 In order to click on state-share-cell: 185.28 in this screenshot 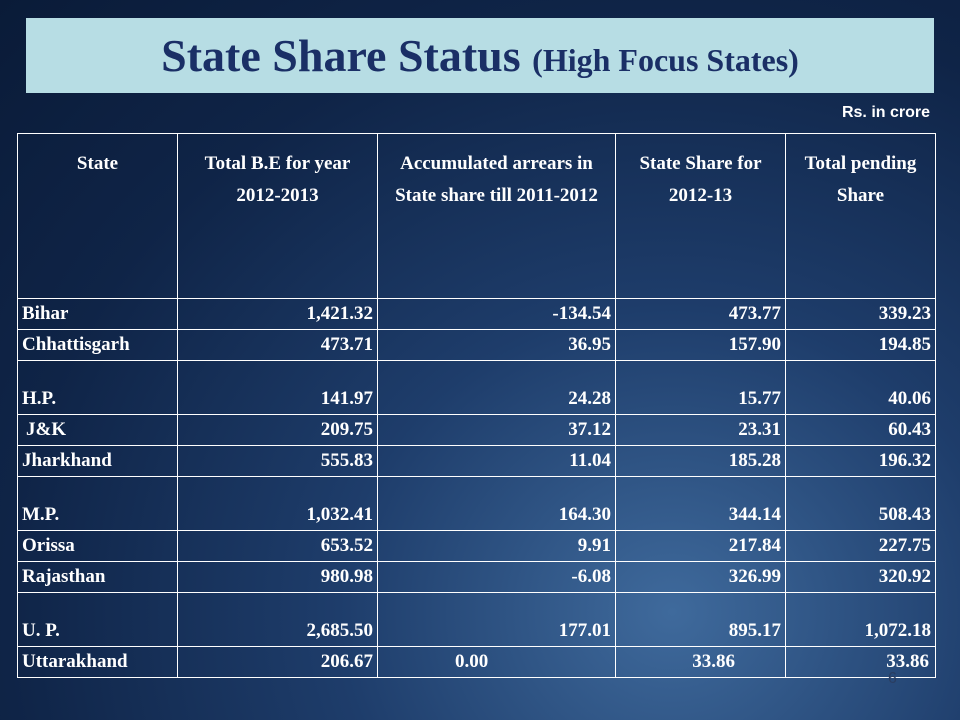, I will do `click(700, 461)`.